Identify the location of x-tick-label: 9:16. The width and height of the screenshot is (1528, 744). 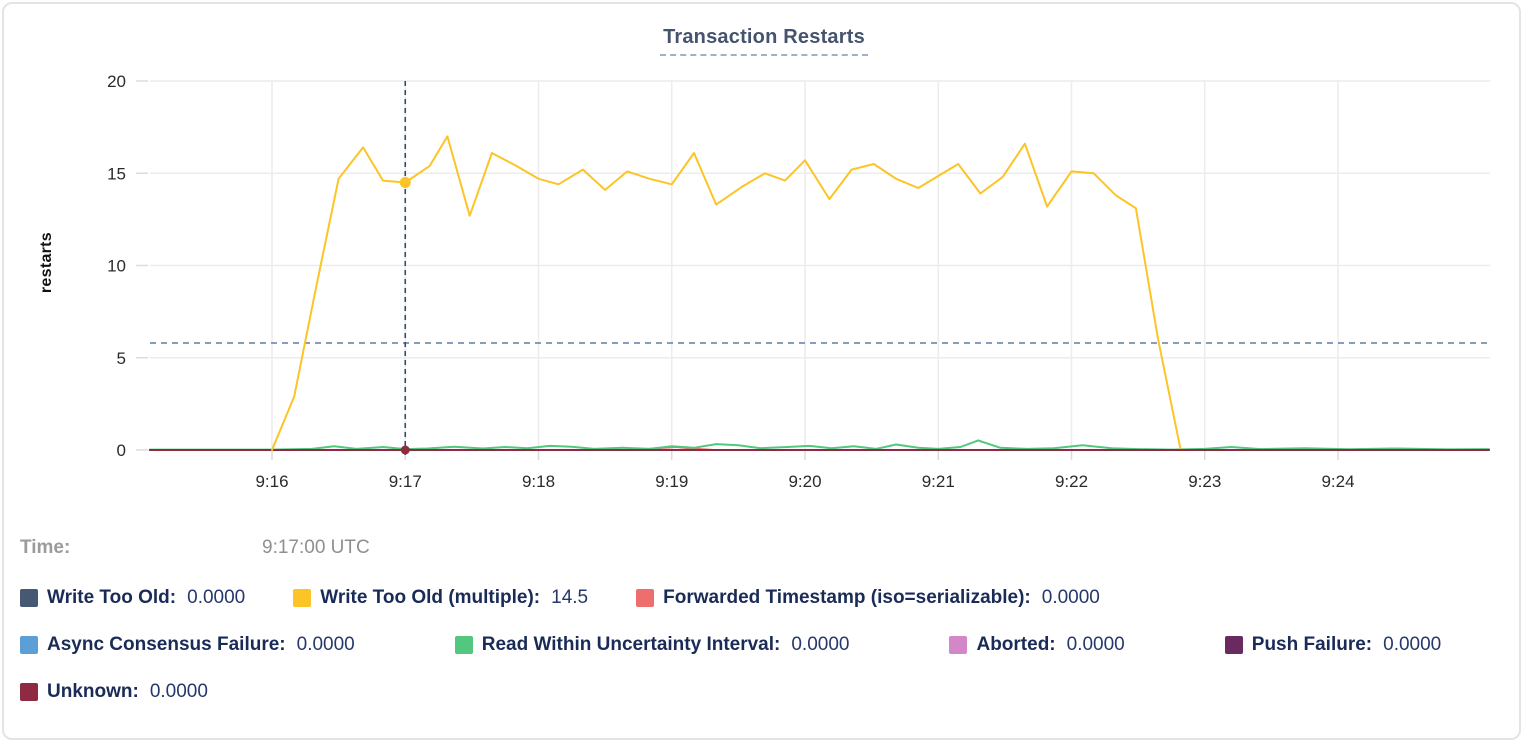
(271, 481).